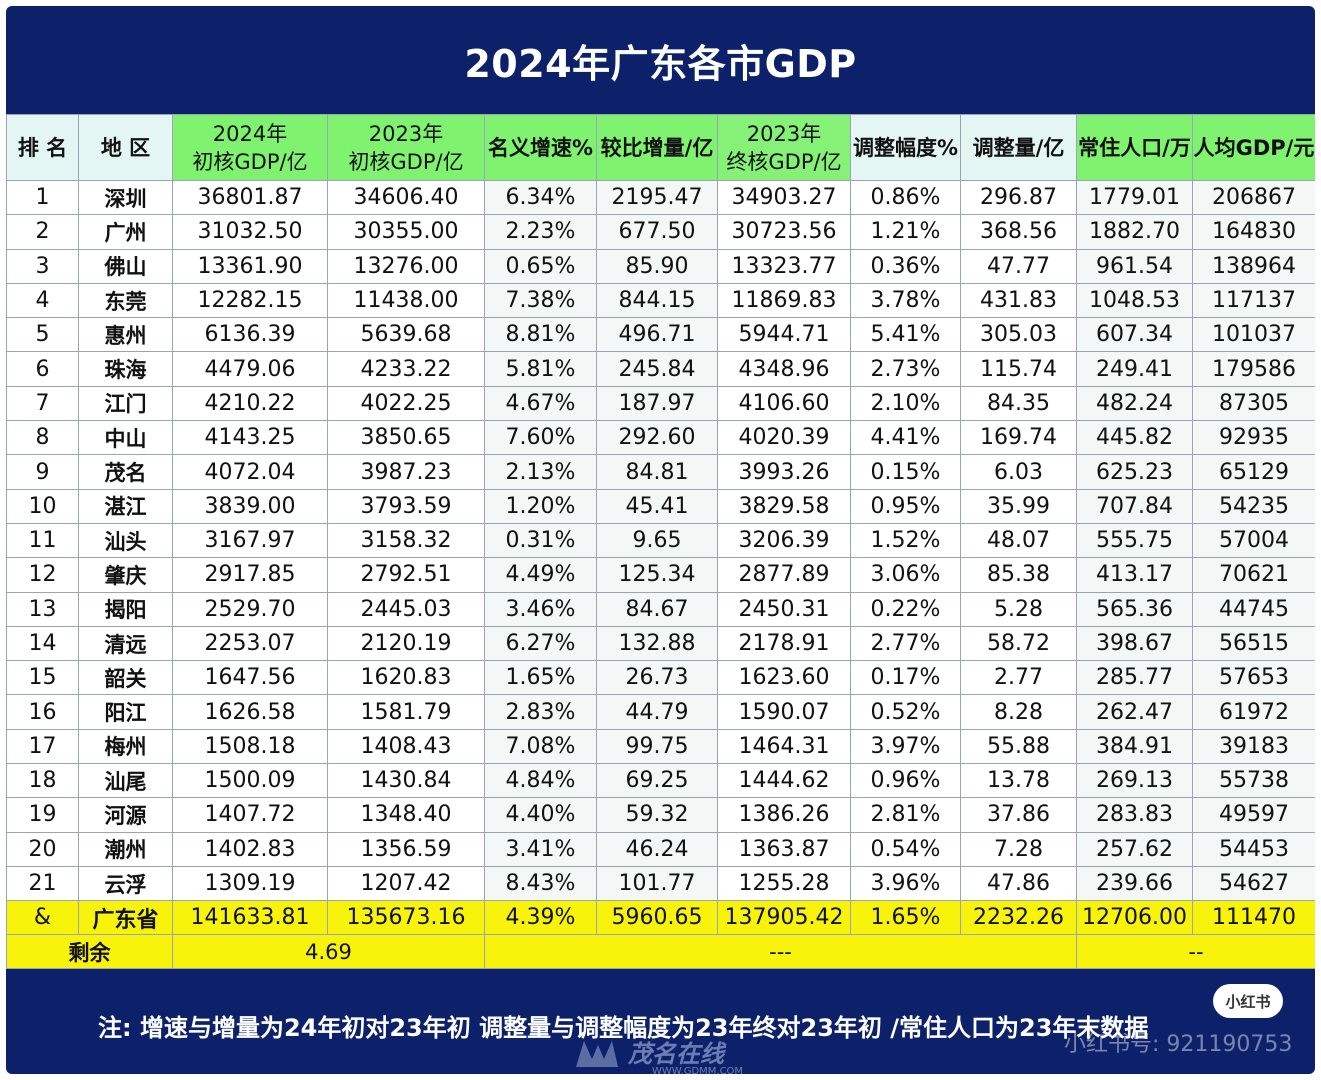 The width and height of the screenshot is (1321, 1080). I want to click on cell-increase: 187.97, so click(657, 403).